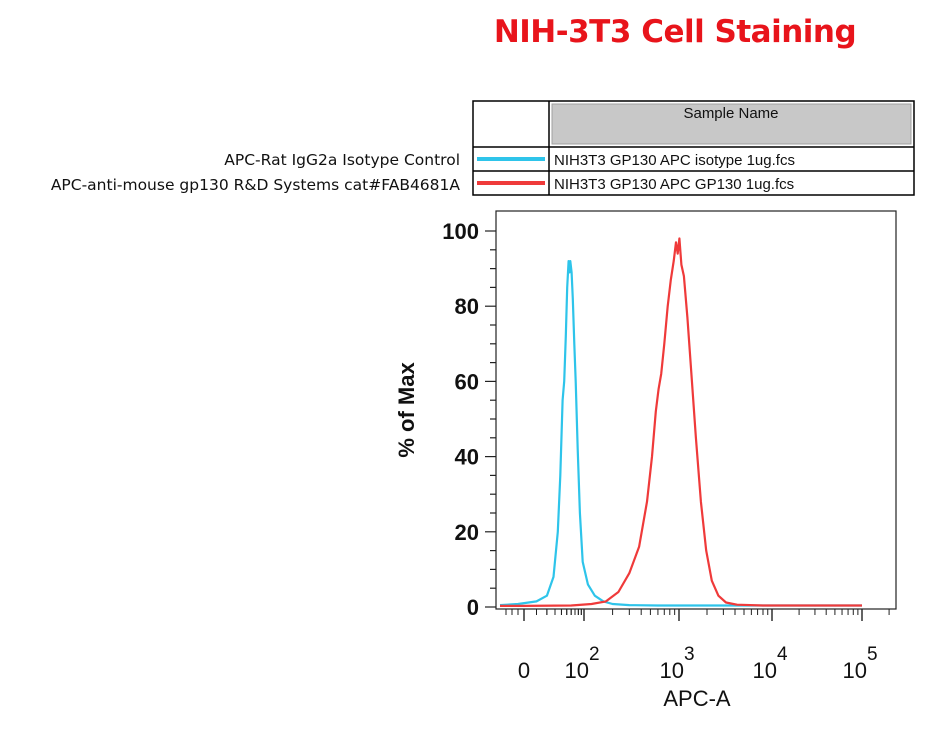  I want to click on x-tick-label: 0, so click(524, 670).